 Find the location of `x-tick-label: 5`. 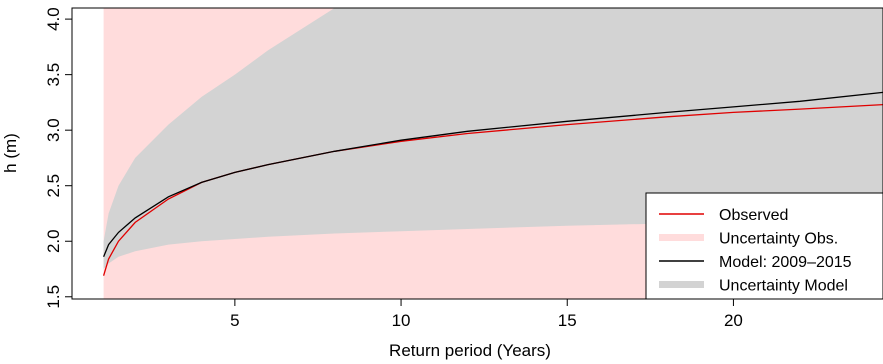

x-tick-label: 5 is located at coordinates (234, 320).